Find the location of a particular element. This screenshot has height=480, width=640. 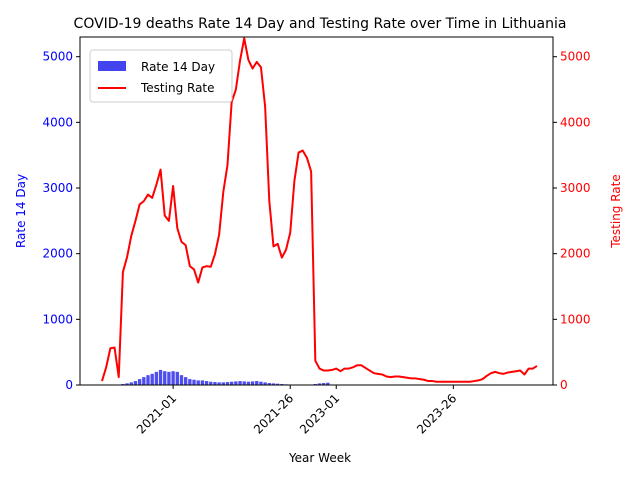

left-tick-label: 0 is located at coordinates (69, 385).